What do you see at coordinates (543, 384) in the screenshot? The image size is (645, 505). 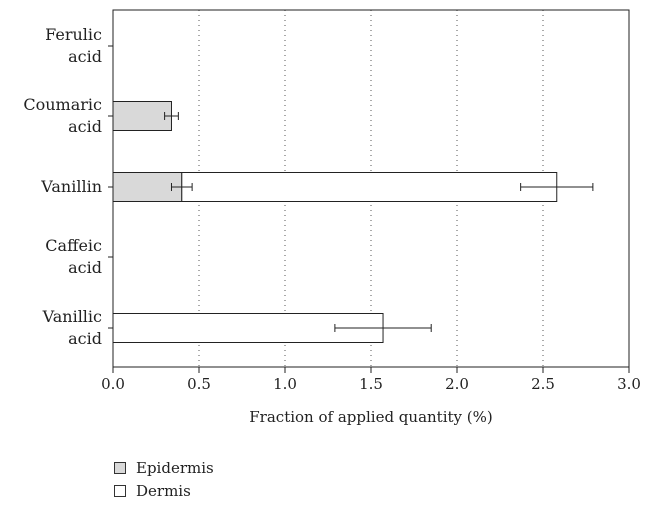 I see `x-tick-label: 2.5` at bounding box center [543, 384].